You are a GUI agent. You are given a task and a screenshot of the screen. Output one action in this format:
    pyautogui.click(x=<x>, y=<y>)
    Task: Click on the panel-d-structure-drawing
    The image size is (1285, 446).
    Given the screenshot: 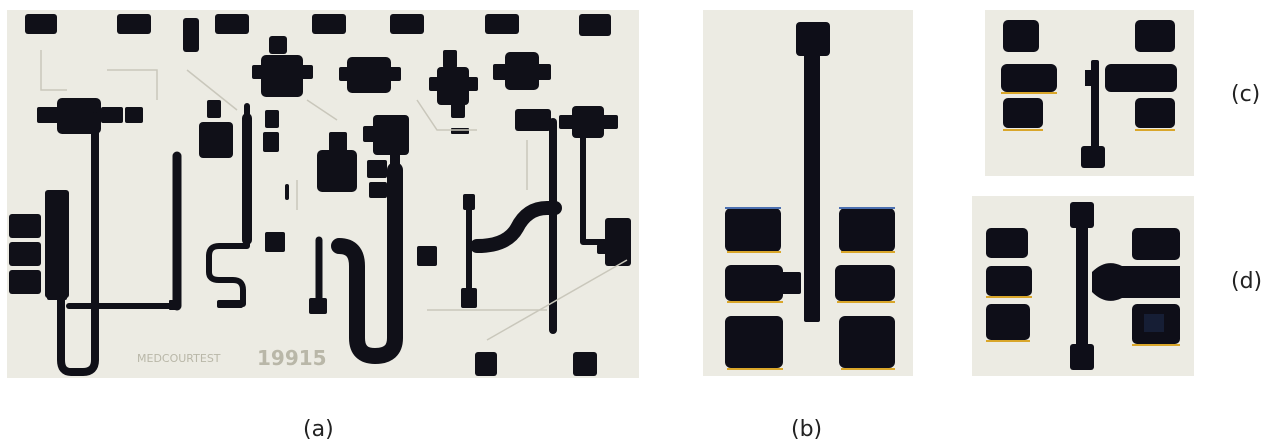 What is the action you would take?
    pyautogui.click(x=1083, y=286)
    